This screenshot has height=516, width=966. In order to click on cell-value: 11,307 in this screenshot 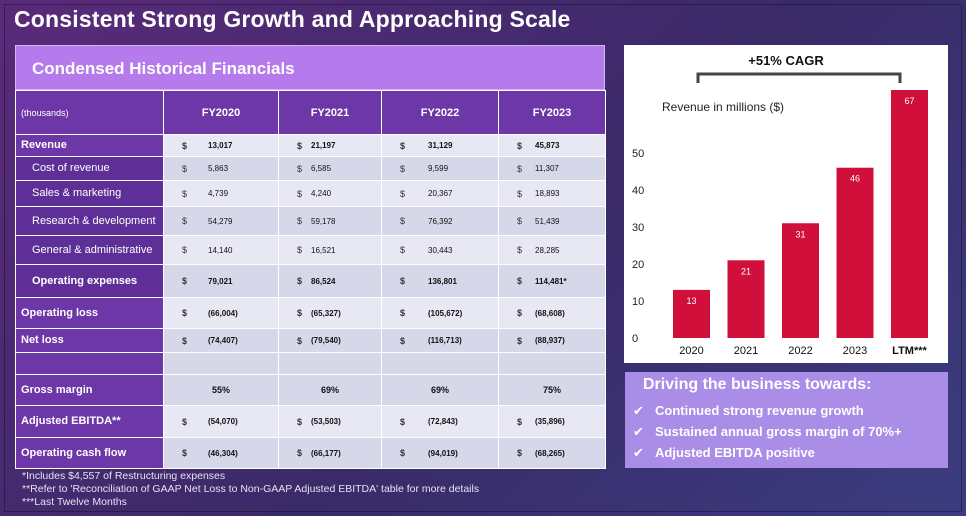, I will do `click(547, 168)`.